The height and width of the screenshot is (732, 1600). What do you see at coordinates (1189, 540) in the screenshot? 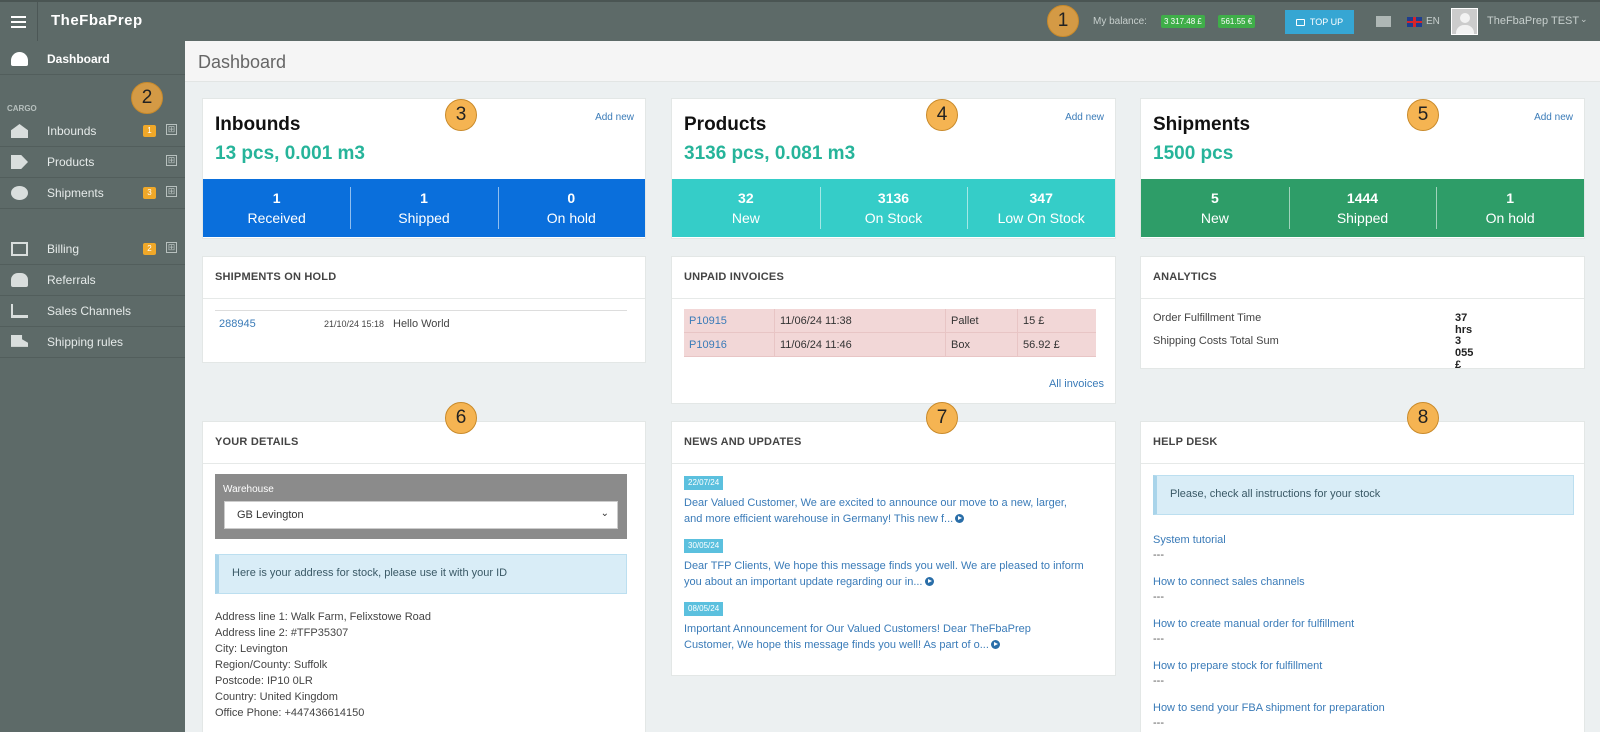
I see `help-link-system-tutorial: System tutorial` at bounding box center [1189, 540].